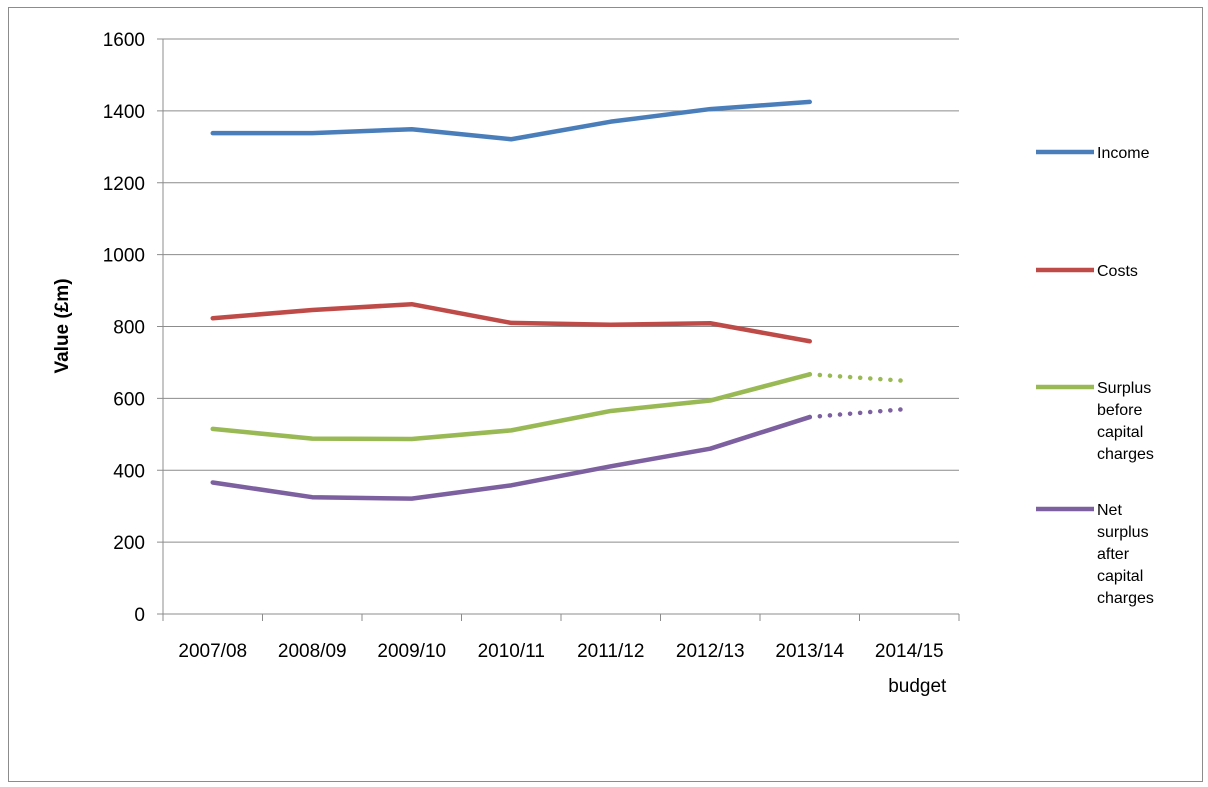 The image size is (1208, 787). I want to click on legend-label: surplus, so click(1123, 532).